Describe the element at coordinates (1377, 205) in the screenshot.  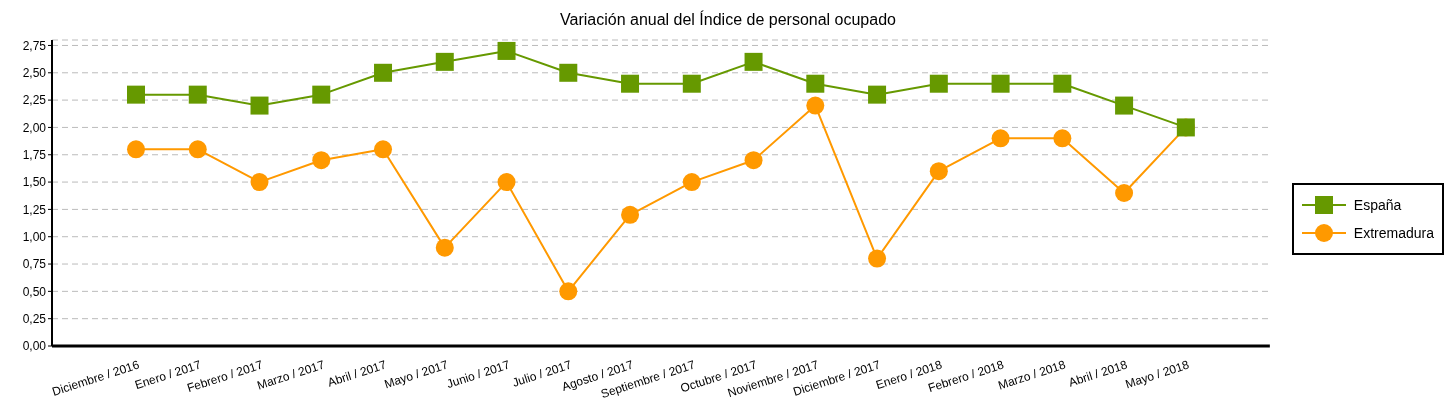
I see `legend-label: España` at that location.